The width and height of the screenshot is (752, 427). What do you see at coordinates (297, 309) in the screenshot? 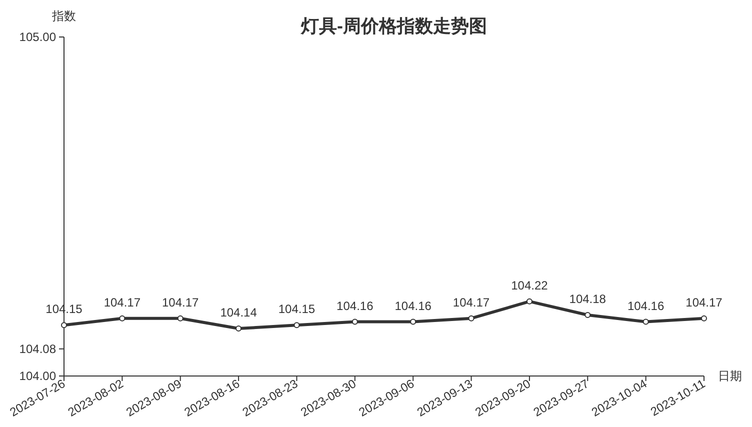
I see `data-label: 104.15` at bounding box center [297, 309].